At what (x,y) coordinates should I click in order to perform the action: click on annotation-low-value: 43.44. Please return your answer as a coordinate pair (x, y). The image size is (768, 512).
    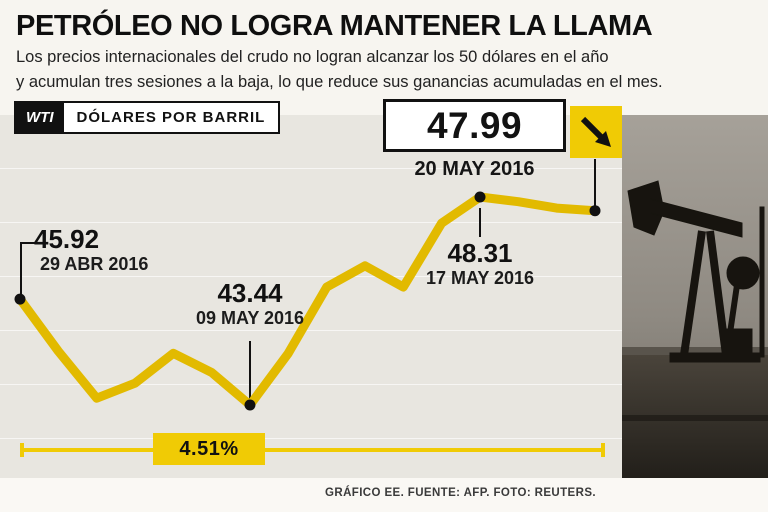
    Looking at the image, I should click on (250, 293).